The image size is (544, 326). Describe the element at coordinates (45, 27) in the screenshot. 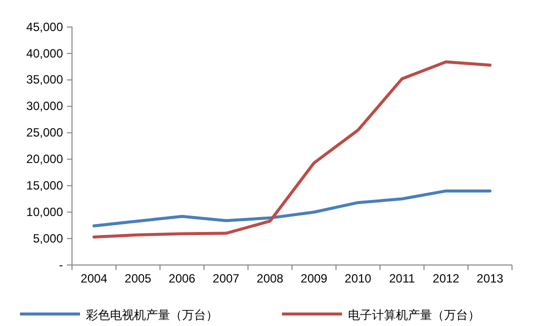

I see `y-tick-label: 45,000` at that location.